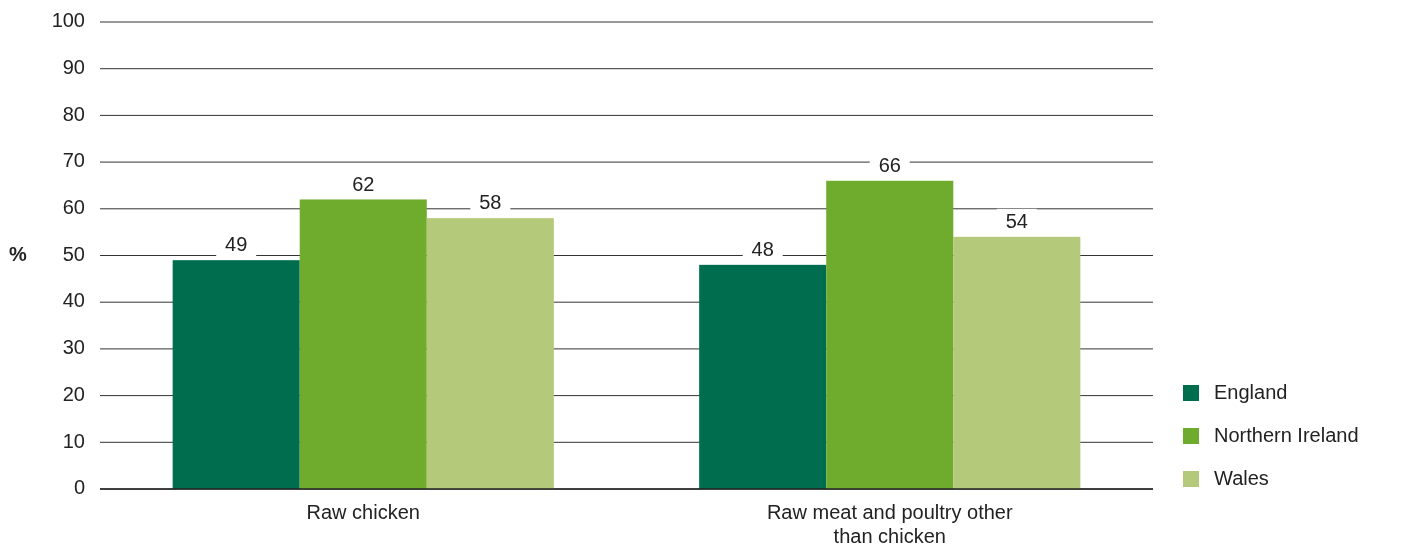 The height and width of the screenshot is (556, 1405). What do you see at coordinates (236, 244) in the screenshot?
I see `data-label: 49` at bounding box center [236, 244].